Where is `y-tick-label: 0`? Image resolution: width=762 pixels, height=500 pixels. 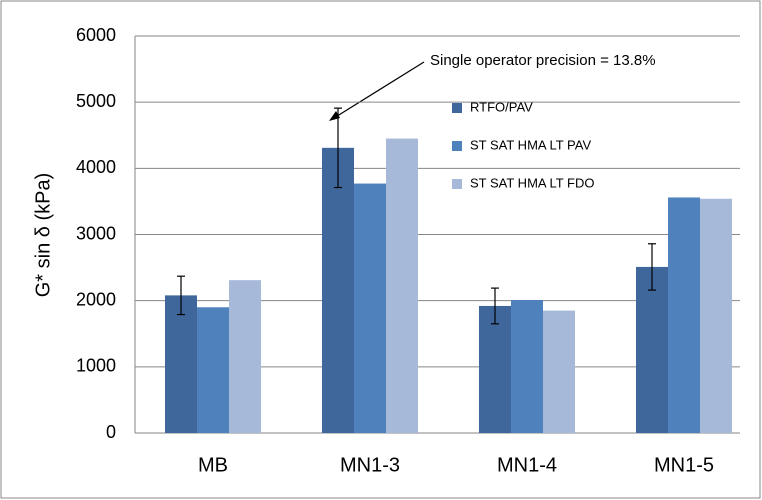
y-tick-label: 0 is located at coordinates (111, 432).